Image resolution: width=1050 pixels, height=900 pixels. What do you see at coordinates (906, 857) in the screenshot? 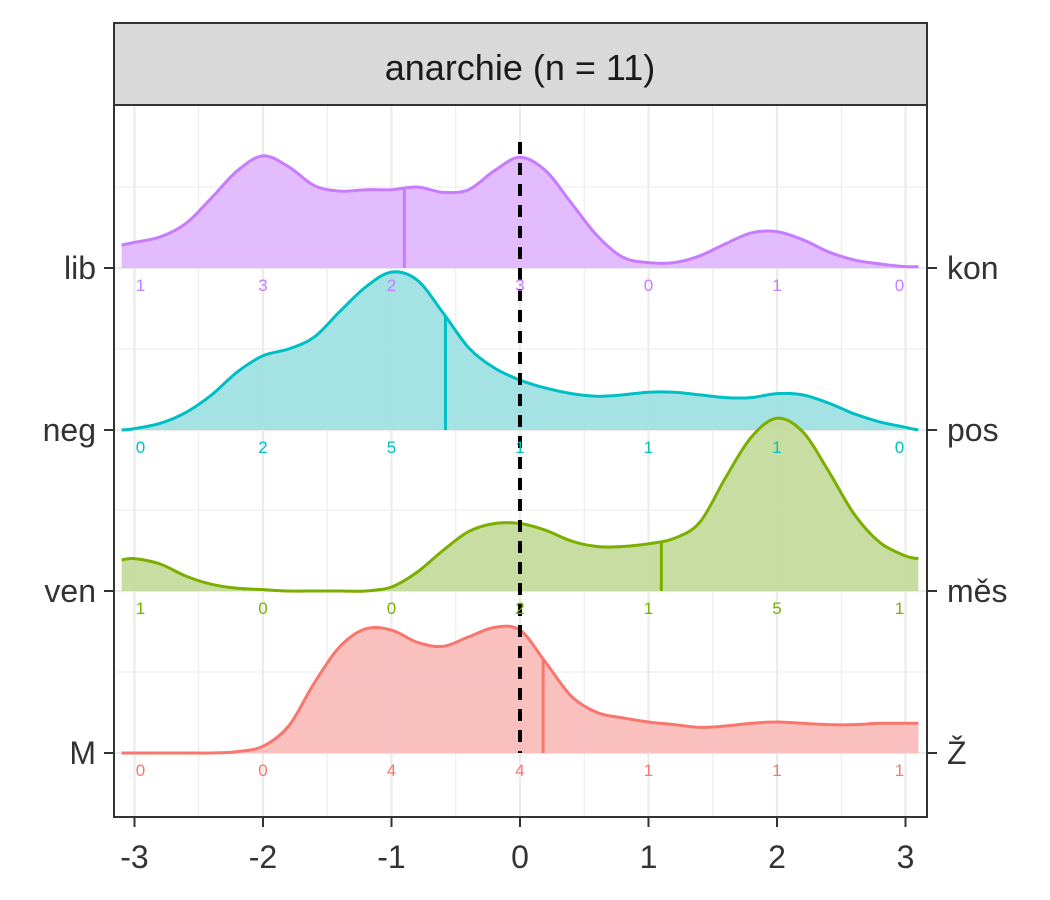
I see `x-tick-label: 3` at bounding box center [906, 857].